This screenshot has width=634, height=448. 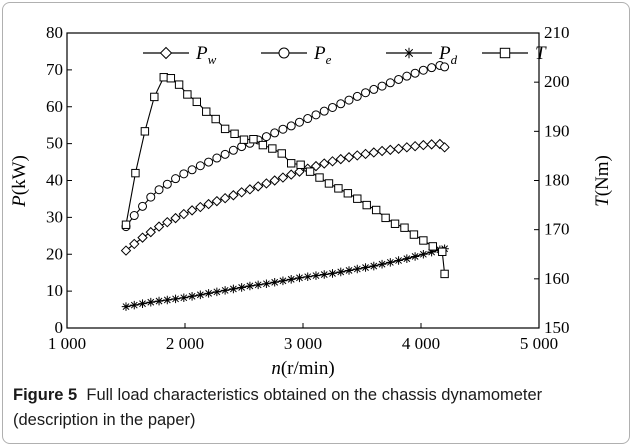 What do you see at coordinates (206, 55) in the screenshot?
I see `legend-label: Pw` at bounding box center [206, 55].